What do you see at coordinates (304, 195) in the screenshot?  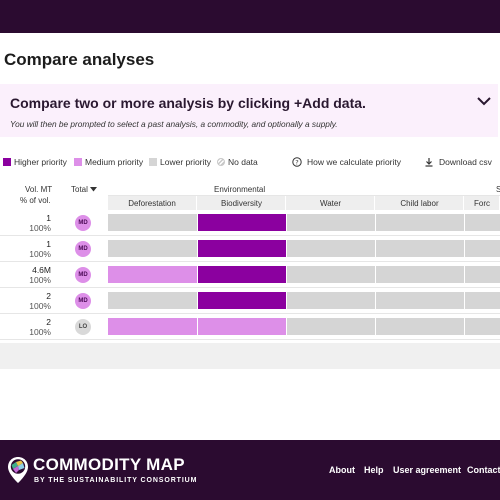 I see `group-header-divider` at bounding box center [304, 195].